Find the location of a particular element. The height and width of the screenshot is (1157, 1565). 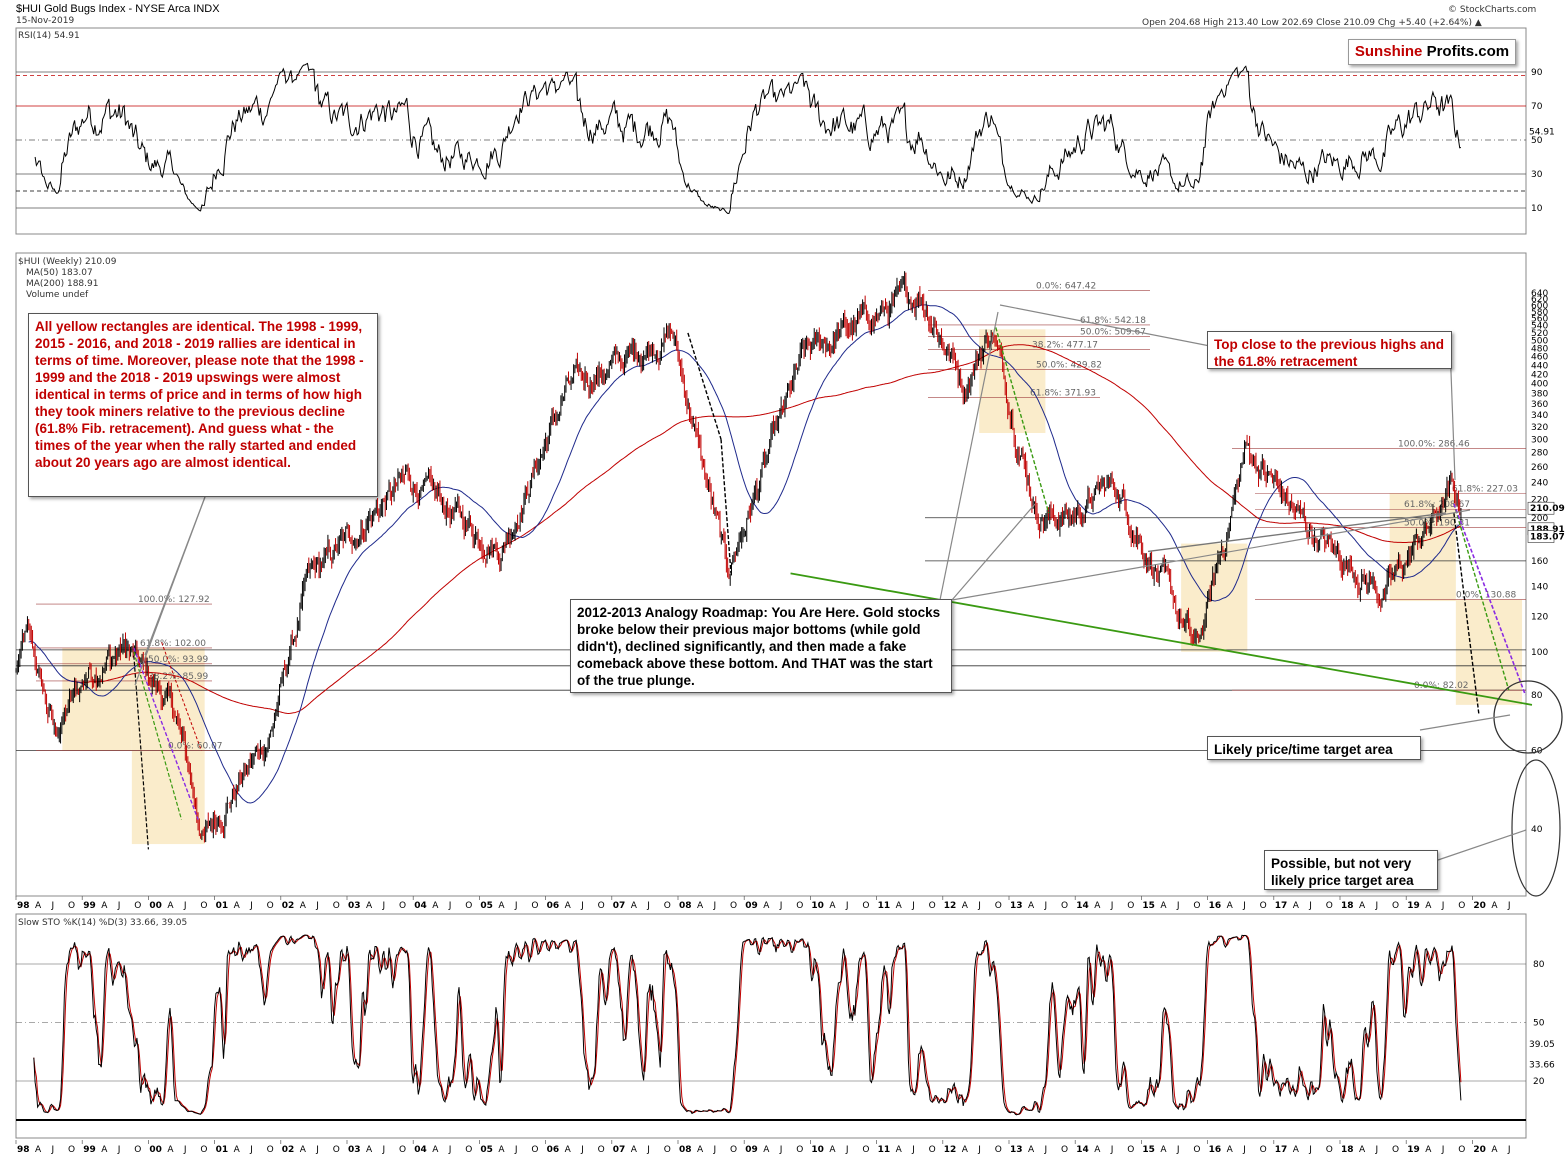

price-tick-label: 340 is located at coordinates (1539, 416).